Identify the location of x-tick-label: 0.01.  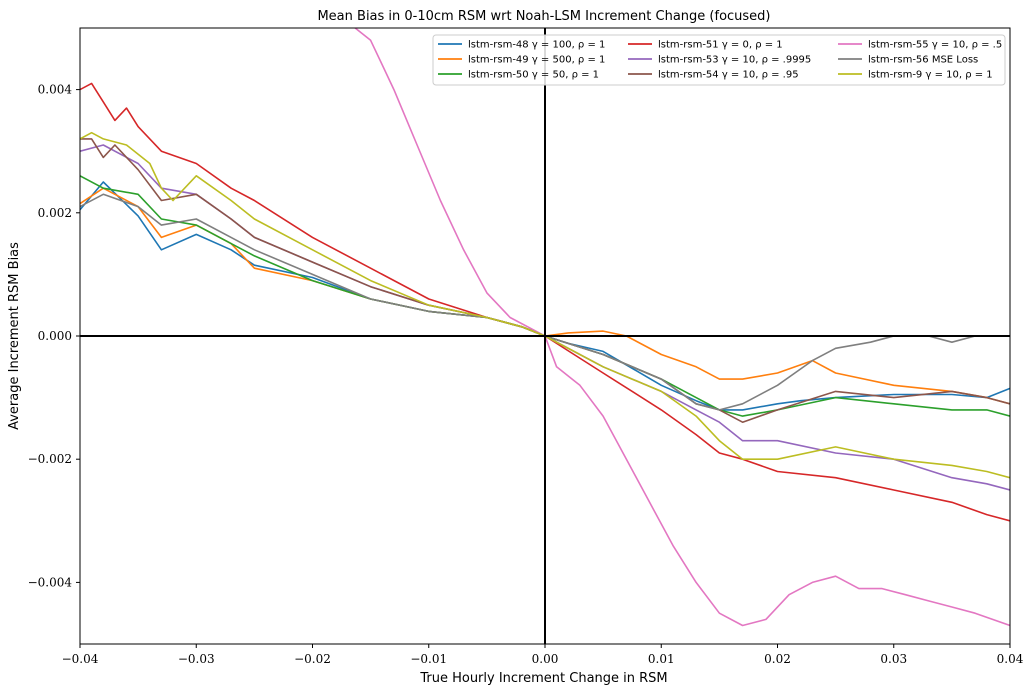
(661, 659).